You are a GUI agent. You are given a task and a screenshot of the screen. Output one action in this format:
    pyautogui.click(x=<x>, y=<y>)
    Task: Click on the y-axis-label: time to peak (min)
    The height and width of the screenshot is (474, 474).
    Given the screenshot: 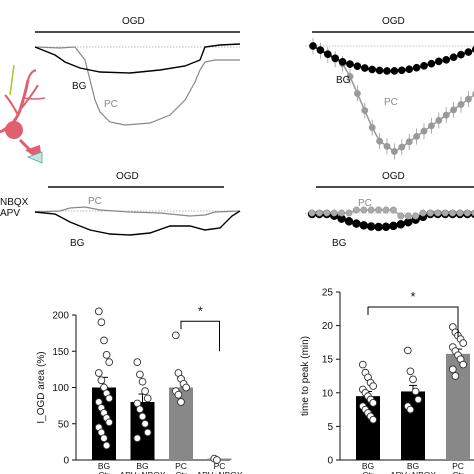 What is the action you would take?
    pyautogui.click(x=305, y=376)
    